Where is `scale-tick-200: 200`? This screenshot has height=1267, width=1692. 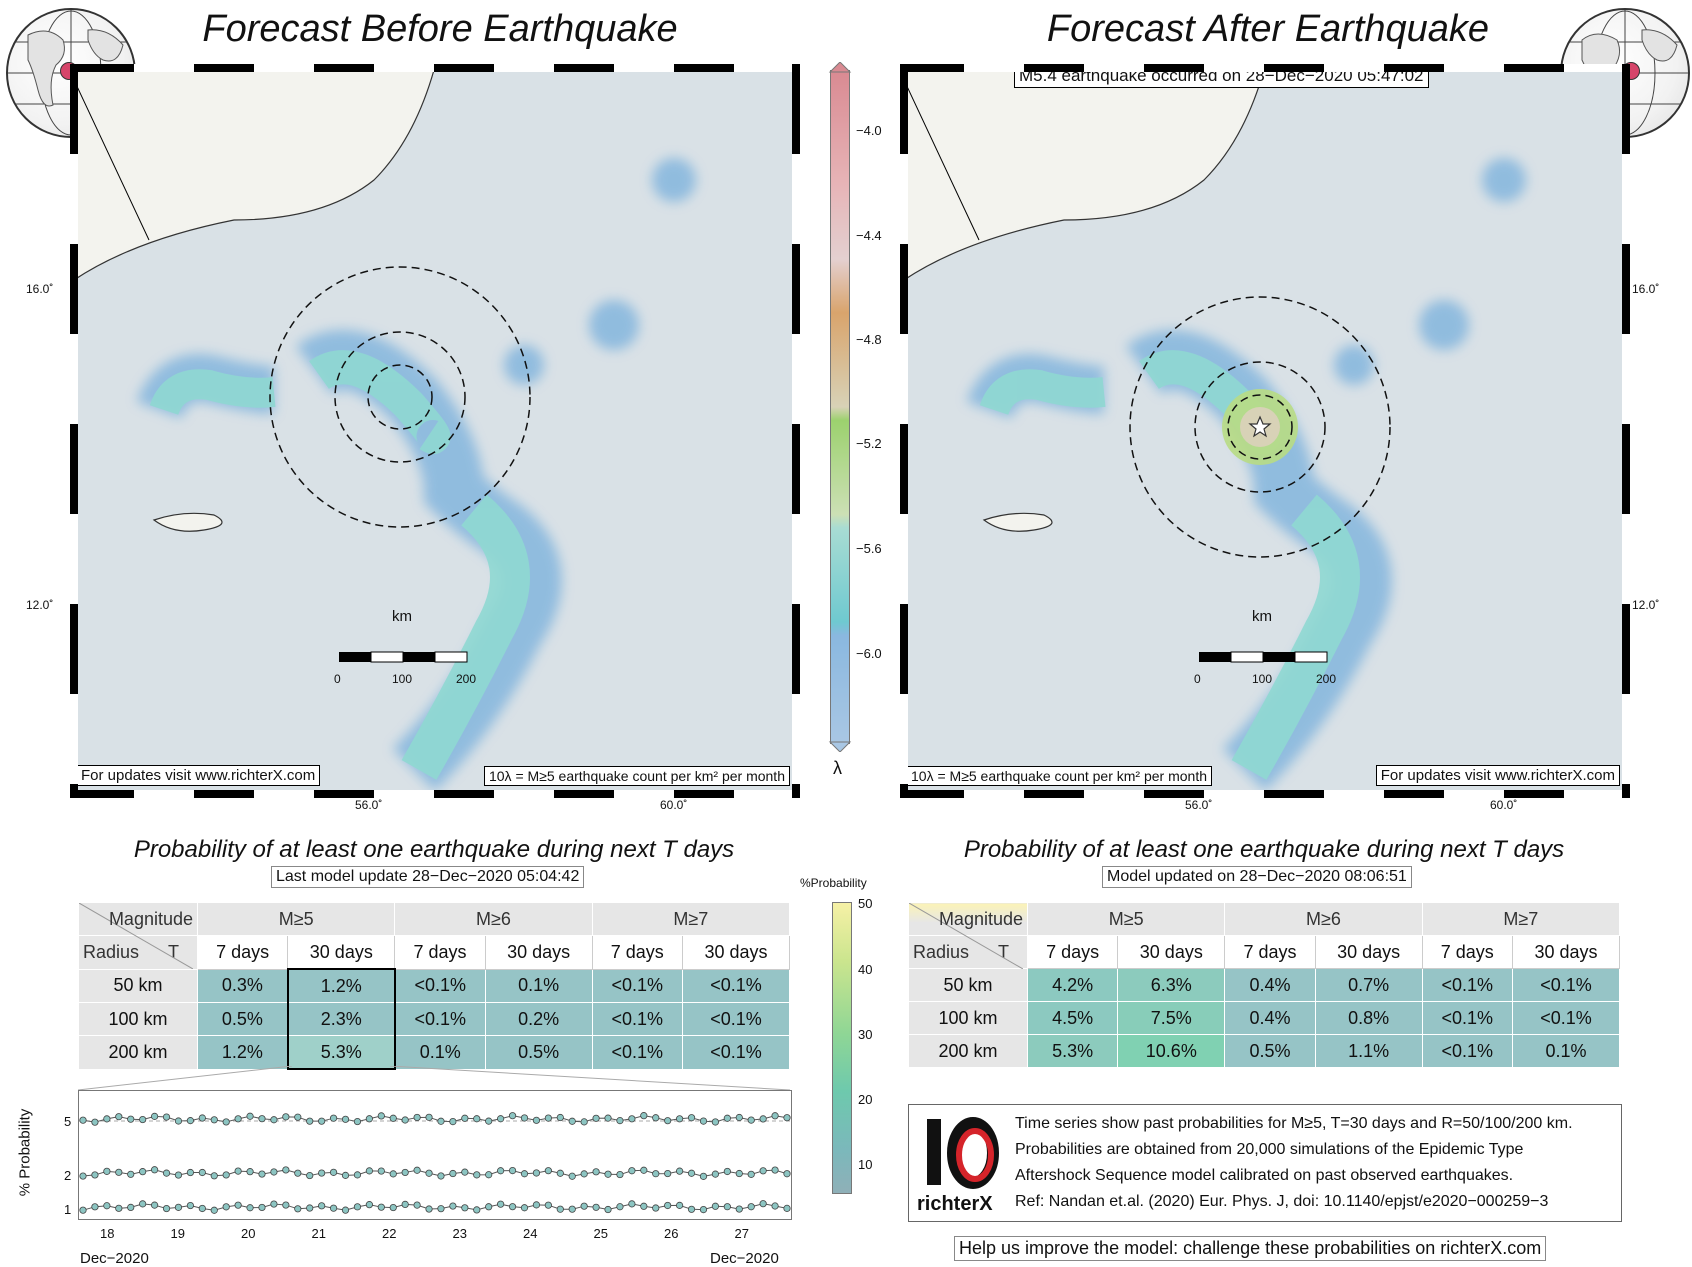 scale-tick-200: 200 is located at coordinates (466, 679).